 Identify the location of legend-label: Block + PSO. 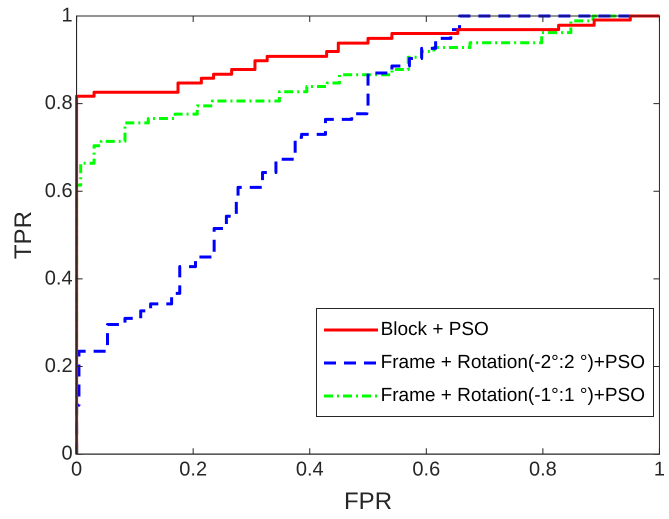
(434, 329).